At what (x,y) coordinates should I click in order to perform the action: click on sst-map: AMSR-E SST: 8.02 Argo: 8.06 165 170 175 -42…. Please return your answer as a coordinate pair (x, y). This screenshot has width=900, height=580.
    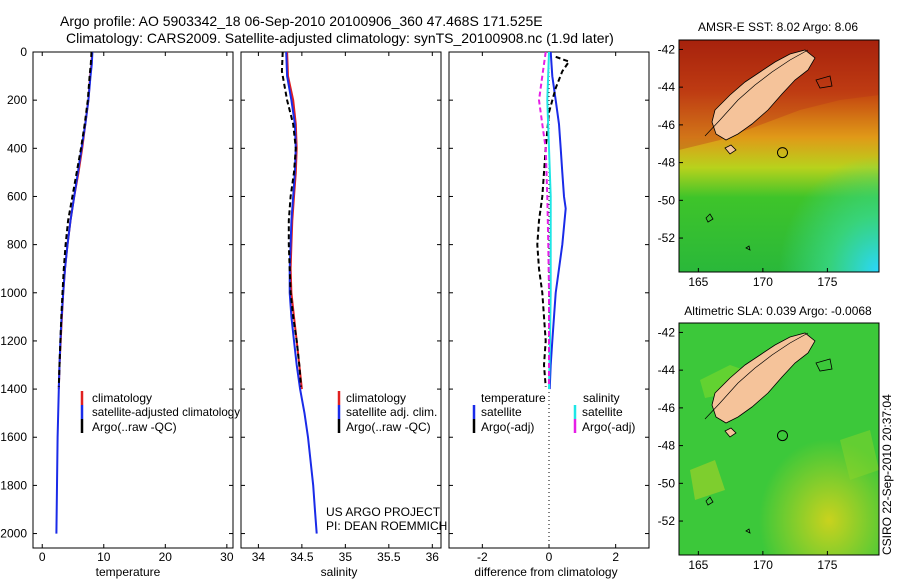
    Looking at the image, I should click on (769, 154).